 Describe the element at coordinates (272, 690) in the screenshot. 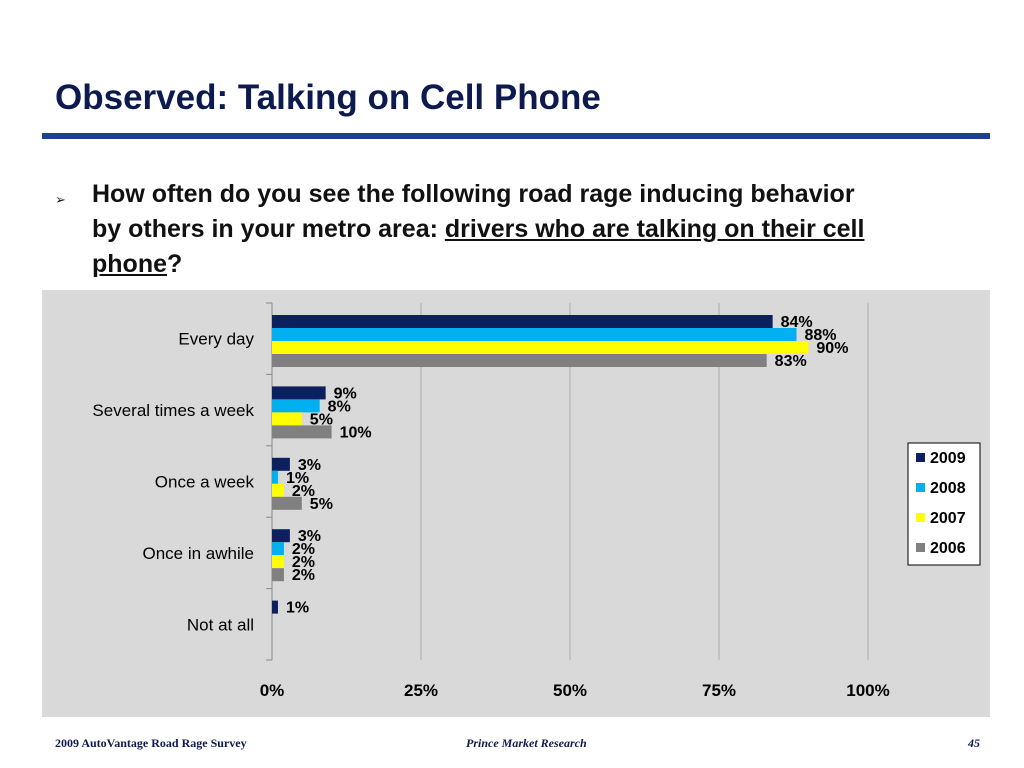

I see `x-tick-label: 0%` at that location.